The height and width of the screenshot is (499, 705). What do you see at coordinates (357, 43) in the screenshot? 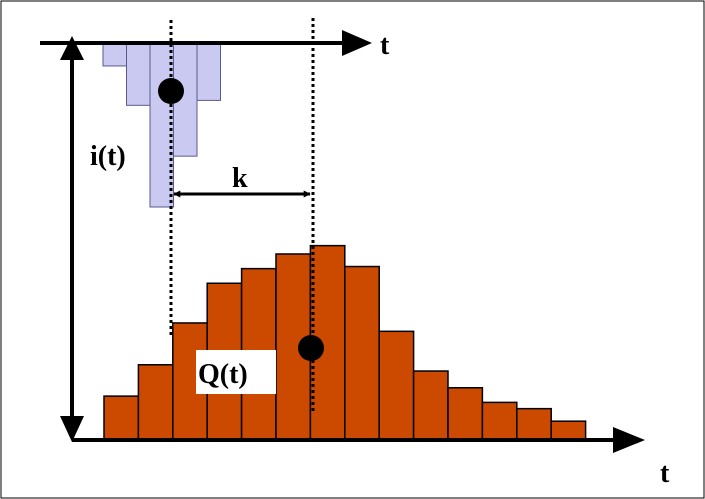
I see `inflow-time-axis-arrowhead` at bounding box center [357, 43].